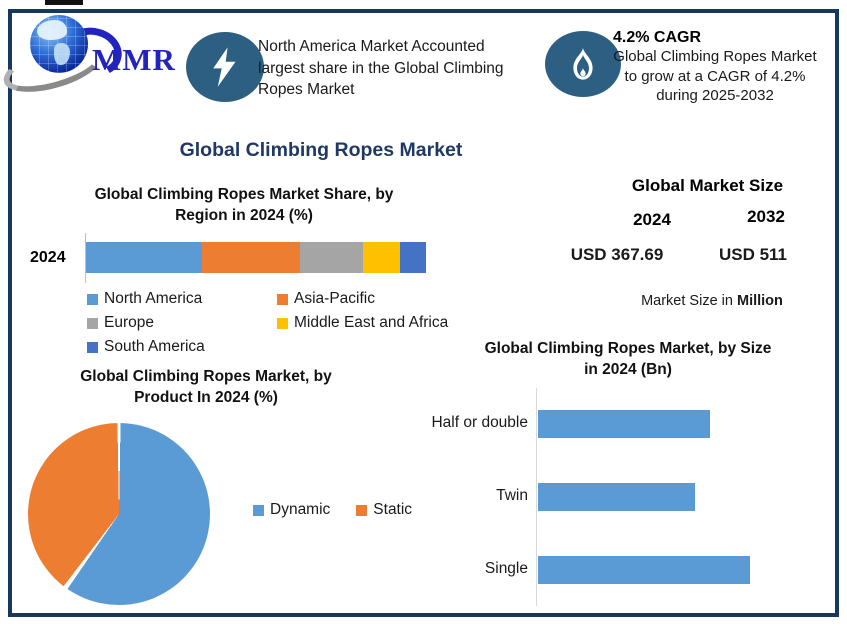 The image size is (847, 630). Describe the element at coordinates (206, 376) in the screenshot. I see `product-chart-title-line: Global Climbing Ropes Market, by` at that location.